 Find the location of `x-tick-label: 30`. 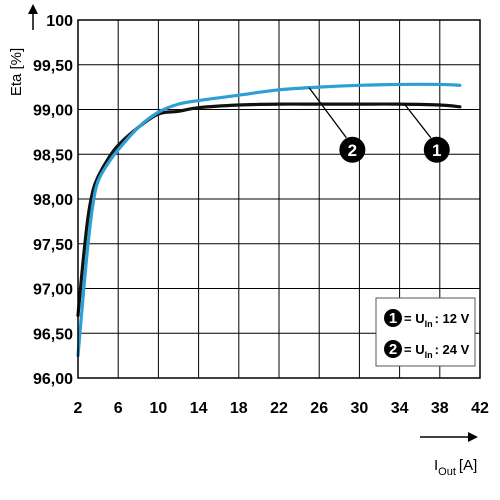

x-tick-label: 30 is located at coordinates (360, 408).